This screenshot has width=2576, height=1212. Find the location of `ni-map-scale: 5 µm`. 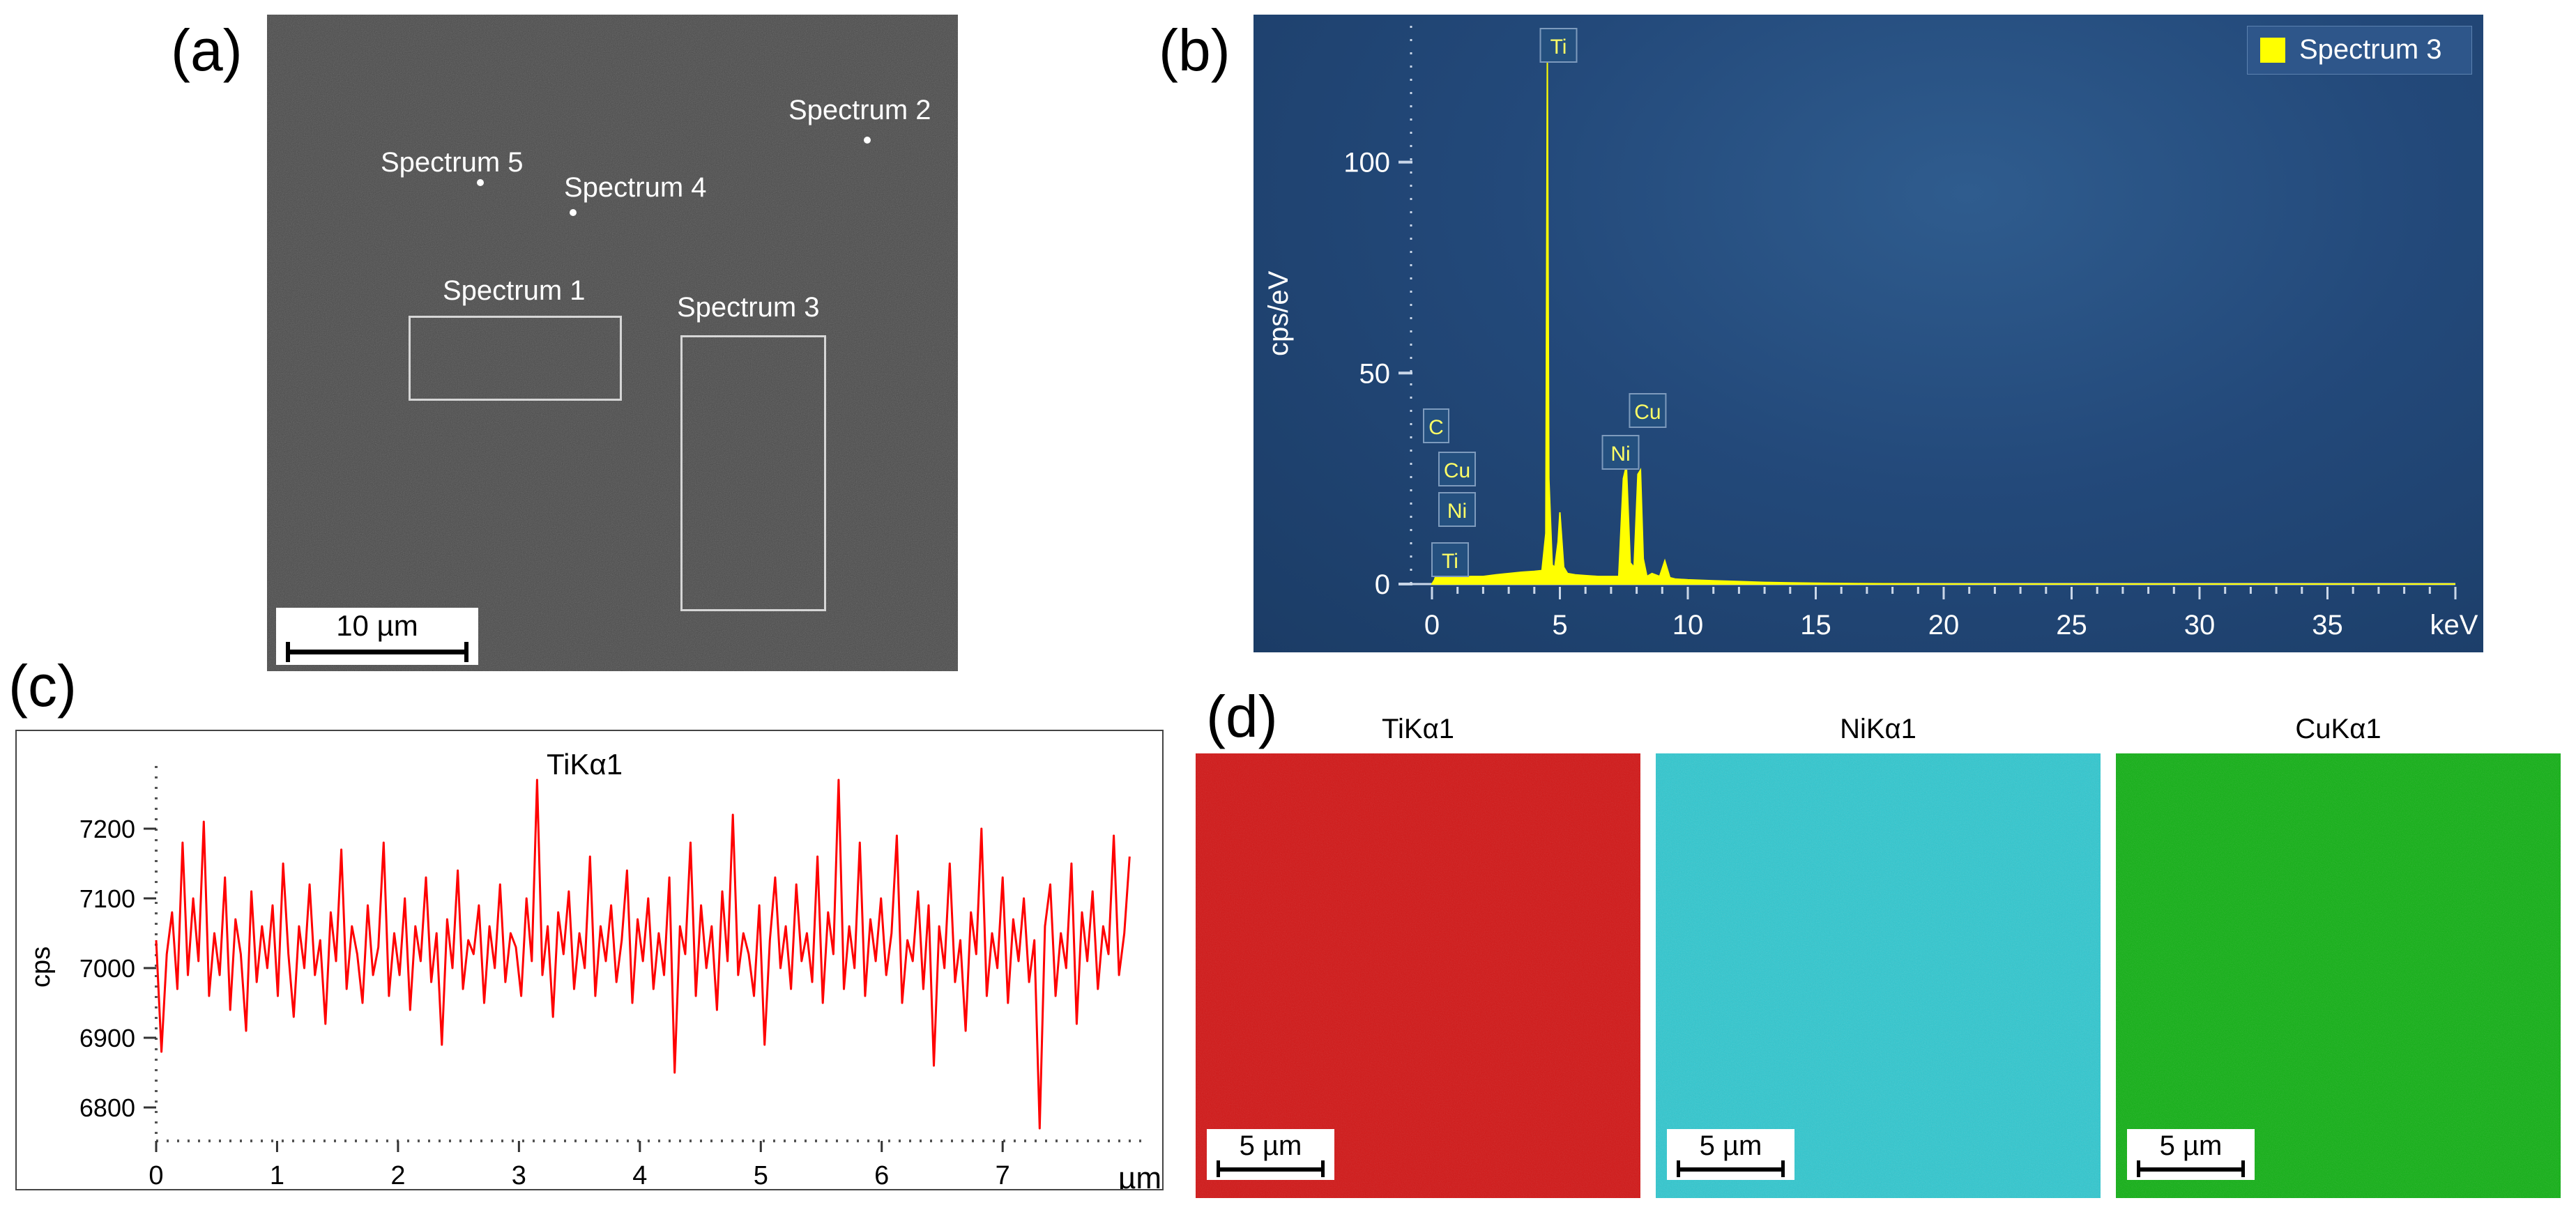

ni-map-scale: 5 µm is located at coordinates (1730, 1154).